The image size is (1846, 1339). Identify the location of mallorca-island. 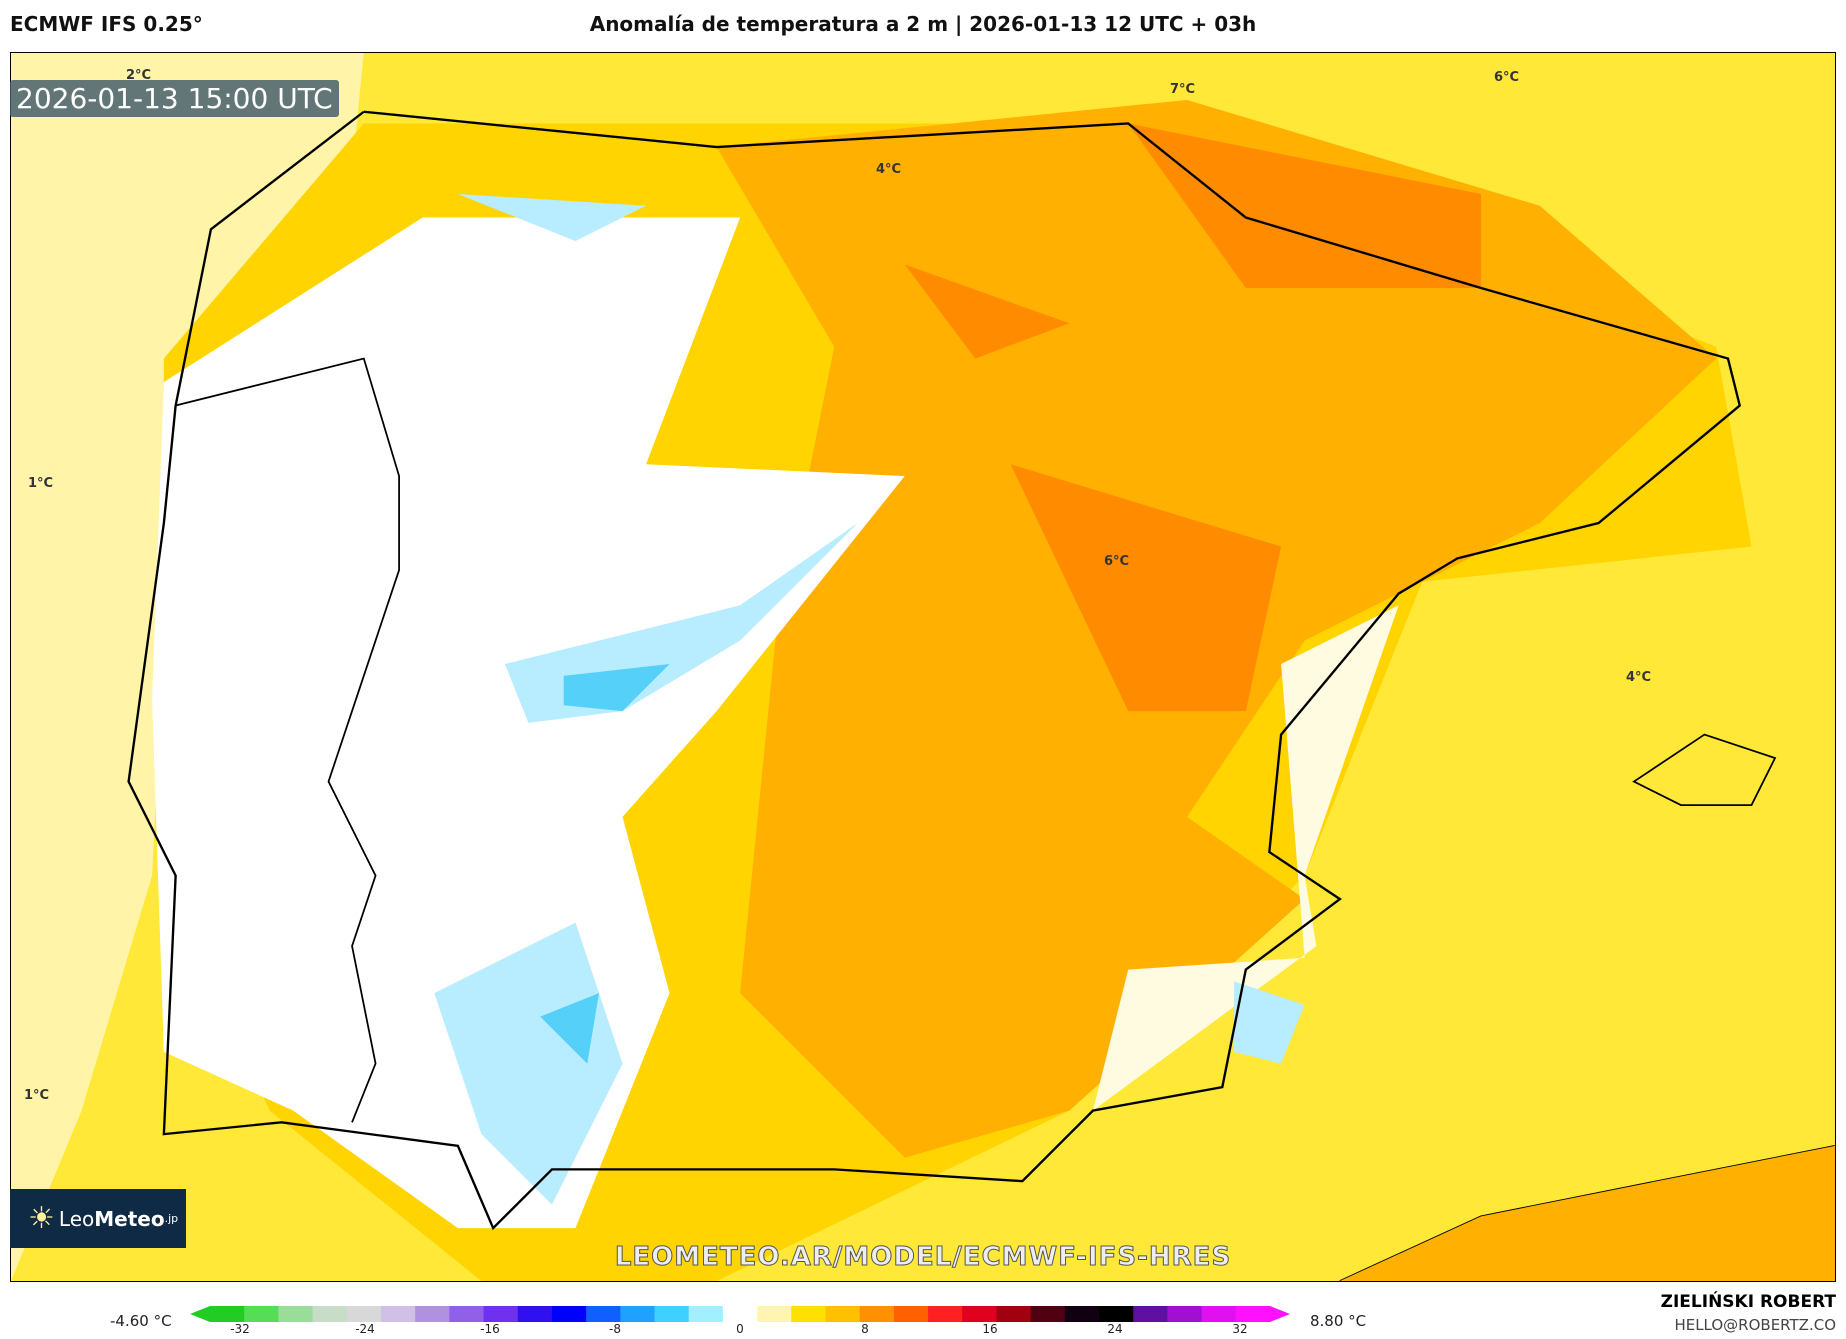
(1704, 769).